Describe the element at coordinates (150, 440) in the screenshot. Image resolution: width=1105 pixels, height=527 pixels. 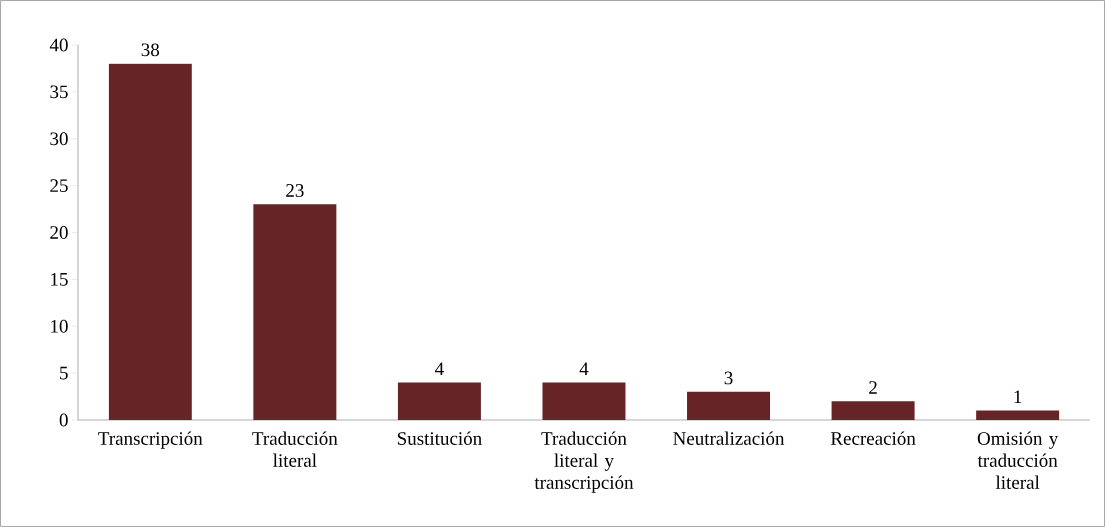
I see `x-tick-label: Transcripción` at that location.